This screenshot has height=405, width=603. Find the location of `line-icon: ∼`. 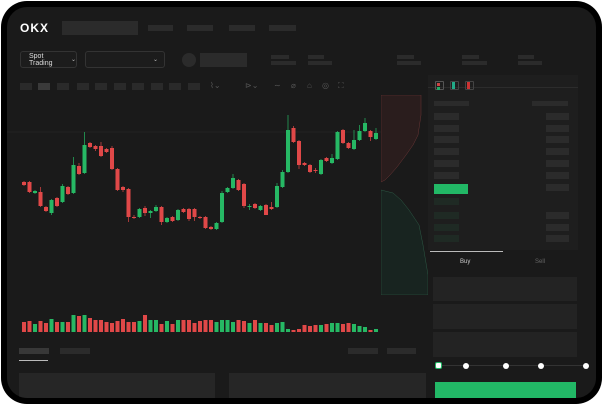

line-icon: ∼ is located at coordinates (277, 85).